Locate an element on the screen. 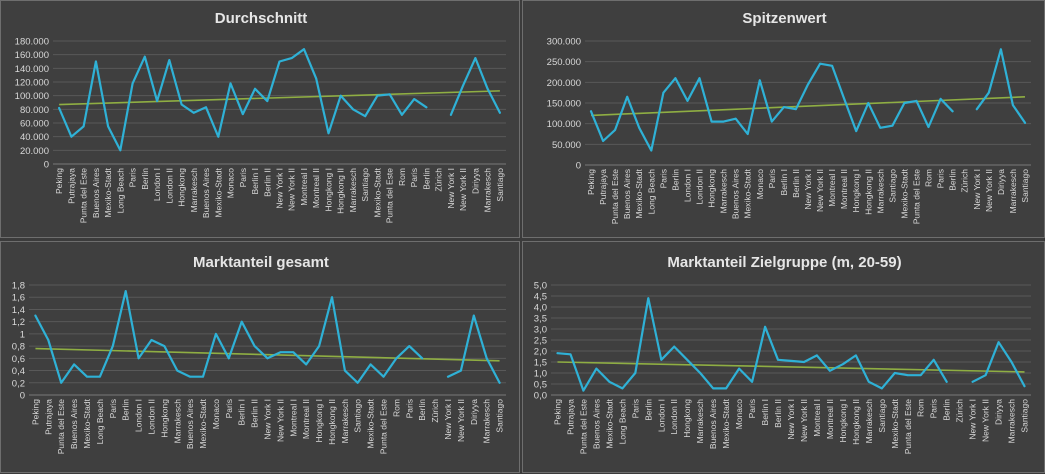 The image size is (1045, 474). x-tick-label: Punta del Este is located at coordinates (916, 197).